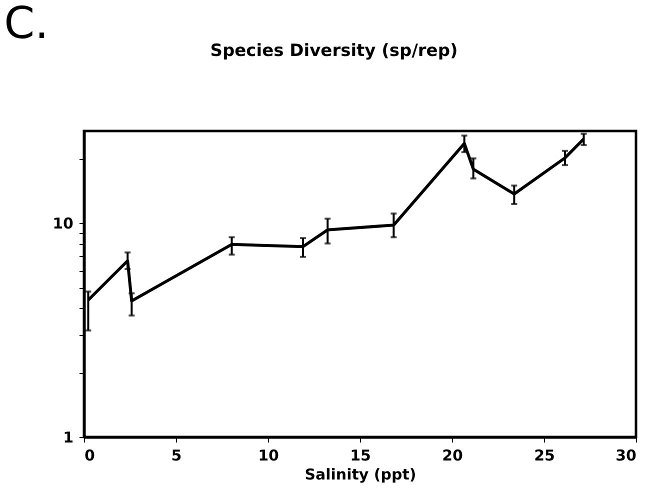 This screenshot has height=504, width=646. I want to click on x-tick-label: 25, so click(544, 455).